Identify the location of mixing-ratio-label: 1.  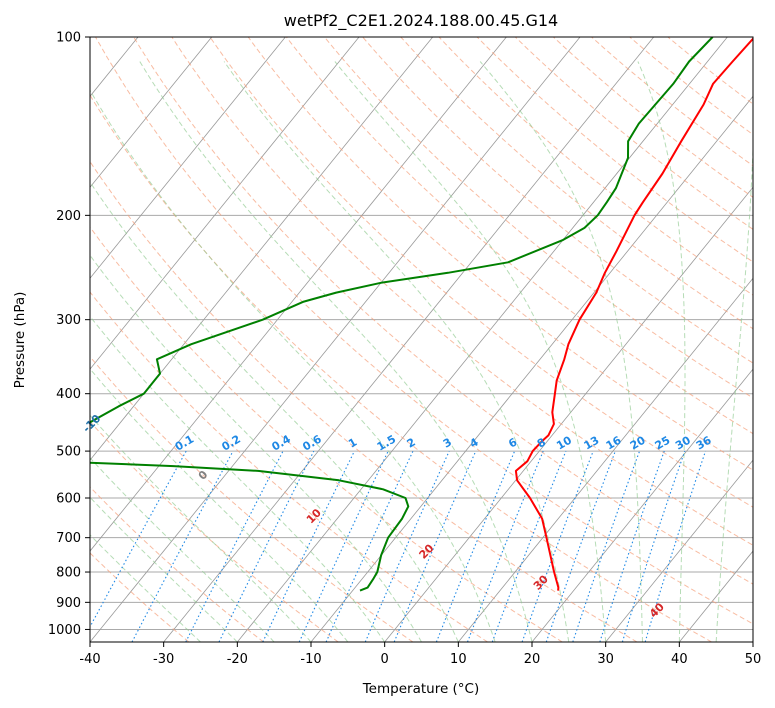
(352, 443).